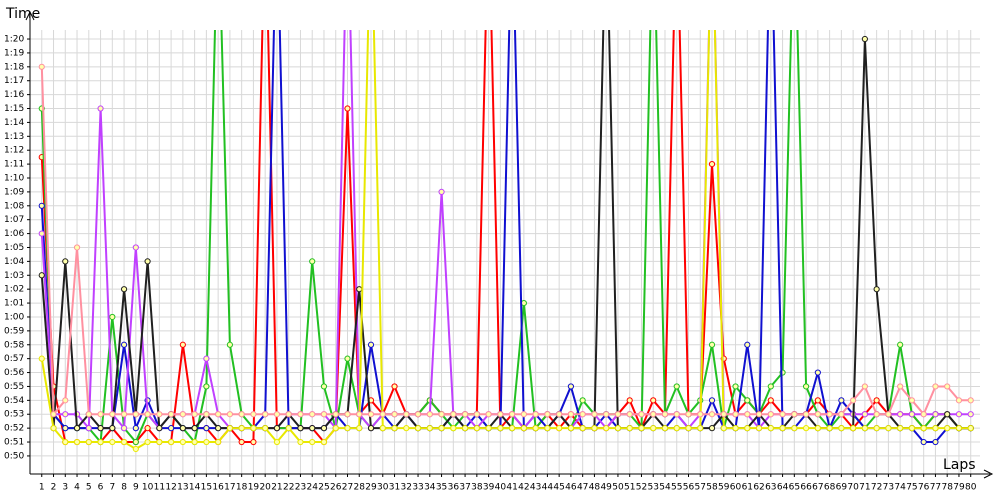 The width and height of the screenshot is (1000, 500). What do you see at coordinates (618, 488) in the screenshot?
I see `x-tick-label: 50` at bounding box center [618, 488].